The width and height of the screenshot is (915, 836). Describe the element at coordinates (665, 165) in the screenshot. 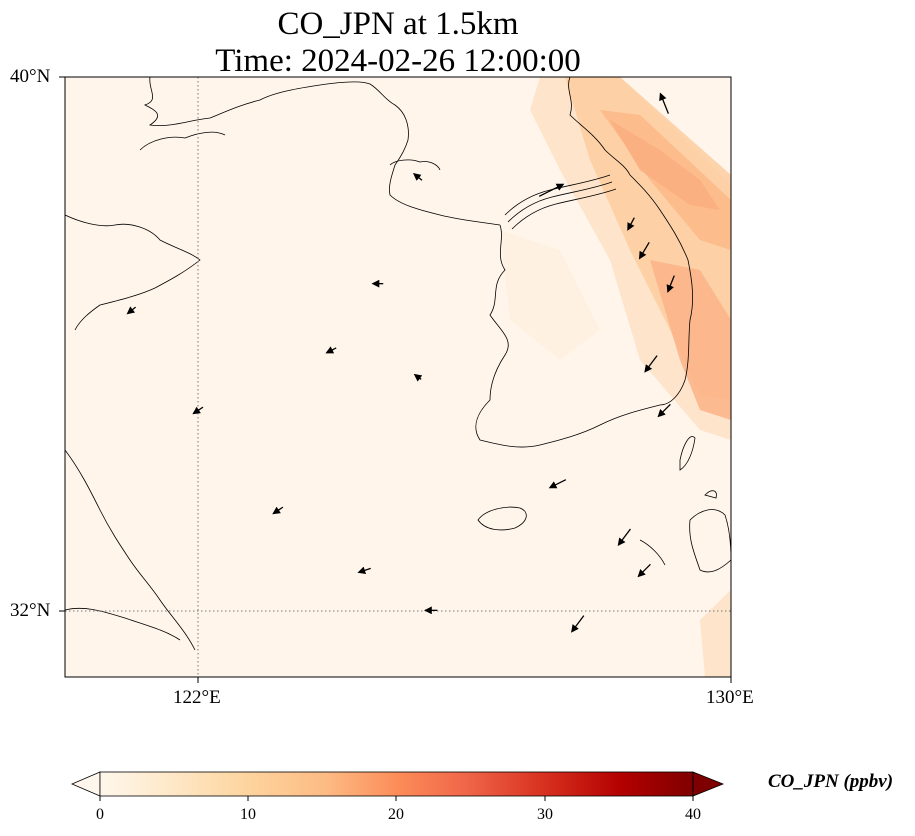

I see `plume-core-band` at that location.